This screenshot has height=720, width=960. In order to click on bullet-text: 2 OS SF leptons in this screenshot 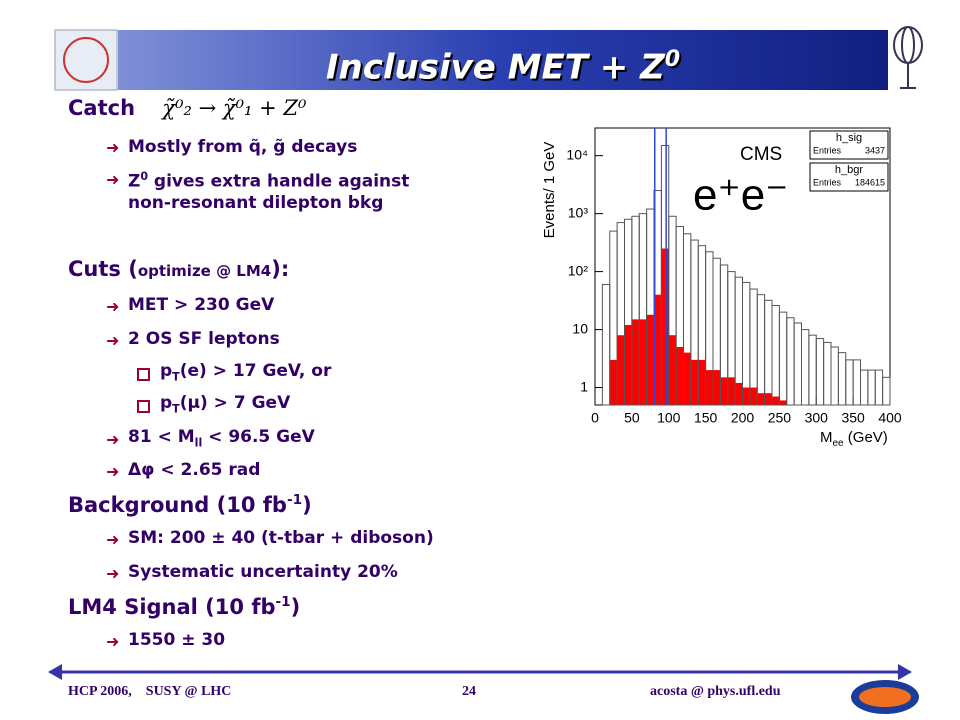, I will do `click(204, 339)`.